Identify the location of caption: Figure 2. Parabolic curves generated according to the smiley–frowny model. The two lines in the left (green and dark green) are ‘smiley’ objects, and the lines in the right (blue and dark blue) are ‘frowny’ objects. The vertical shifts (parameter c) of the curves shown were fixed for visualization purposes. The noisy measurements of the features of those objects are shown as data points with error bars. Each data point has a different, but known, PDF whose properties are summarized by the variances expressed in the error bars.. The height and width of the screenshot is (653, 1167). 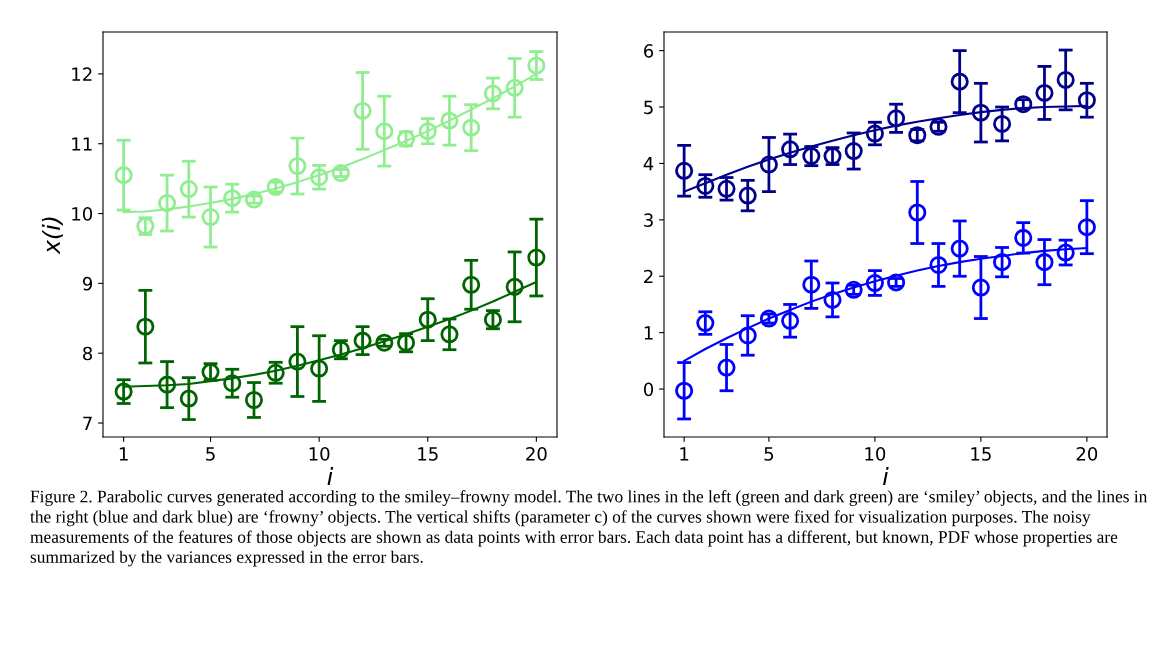
(589, 528).